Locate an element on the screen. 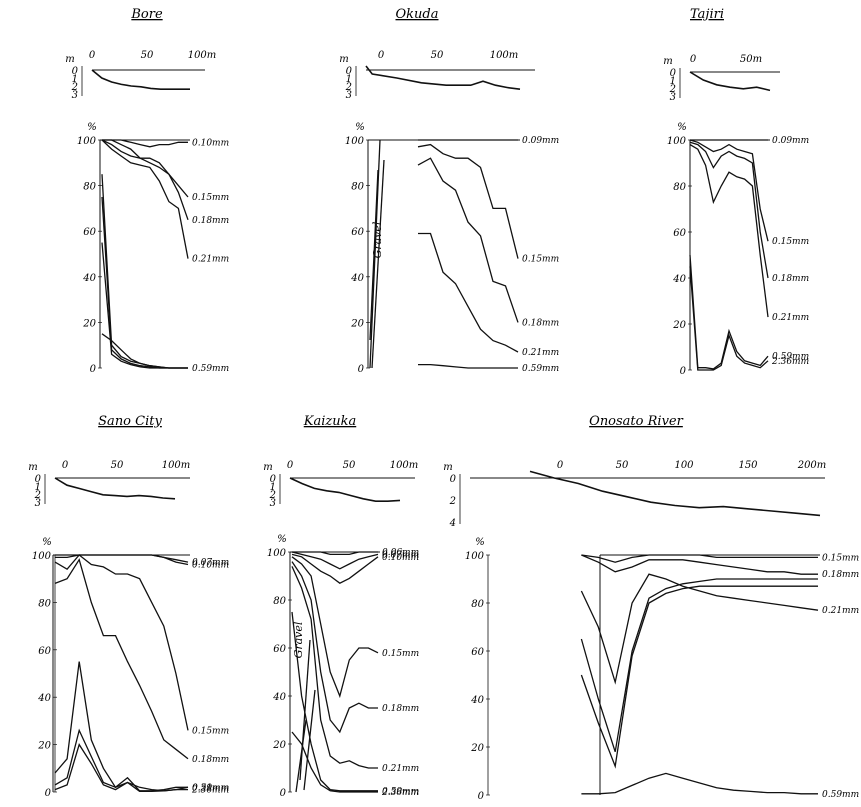 This screenshot has height=807, width=861. series-label: 0.07mm is located at coordinates (400, 555).